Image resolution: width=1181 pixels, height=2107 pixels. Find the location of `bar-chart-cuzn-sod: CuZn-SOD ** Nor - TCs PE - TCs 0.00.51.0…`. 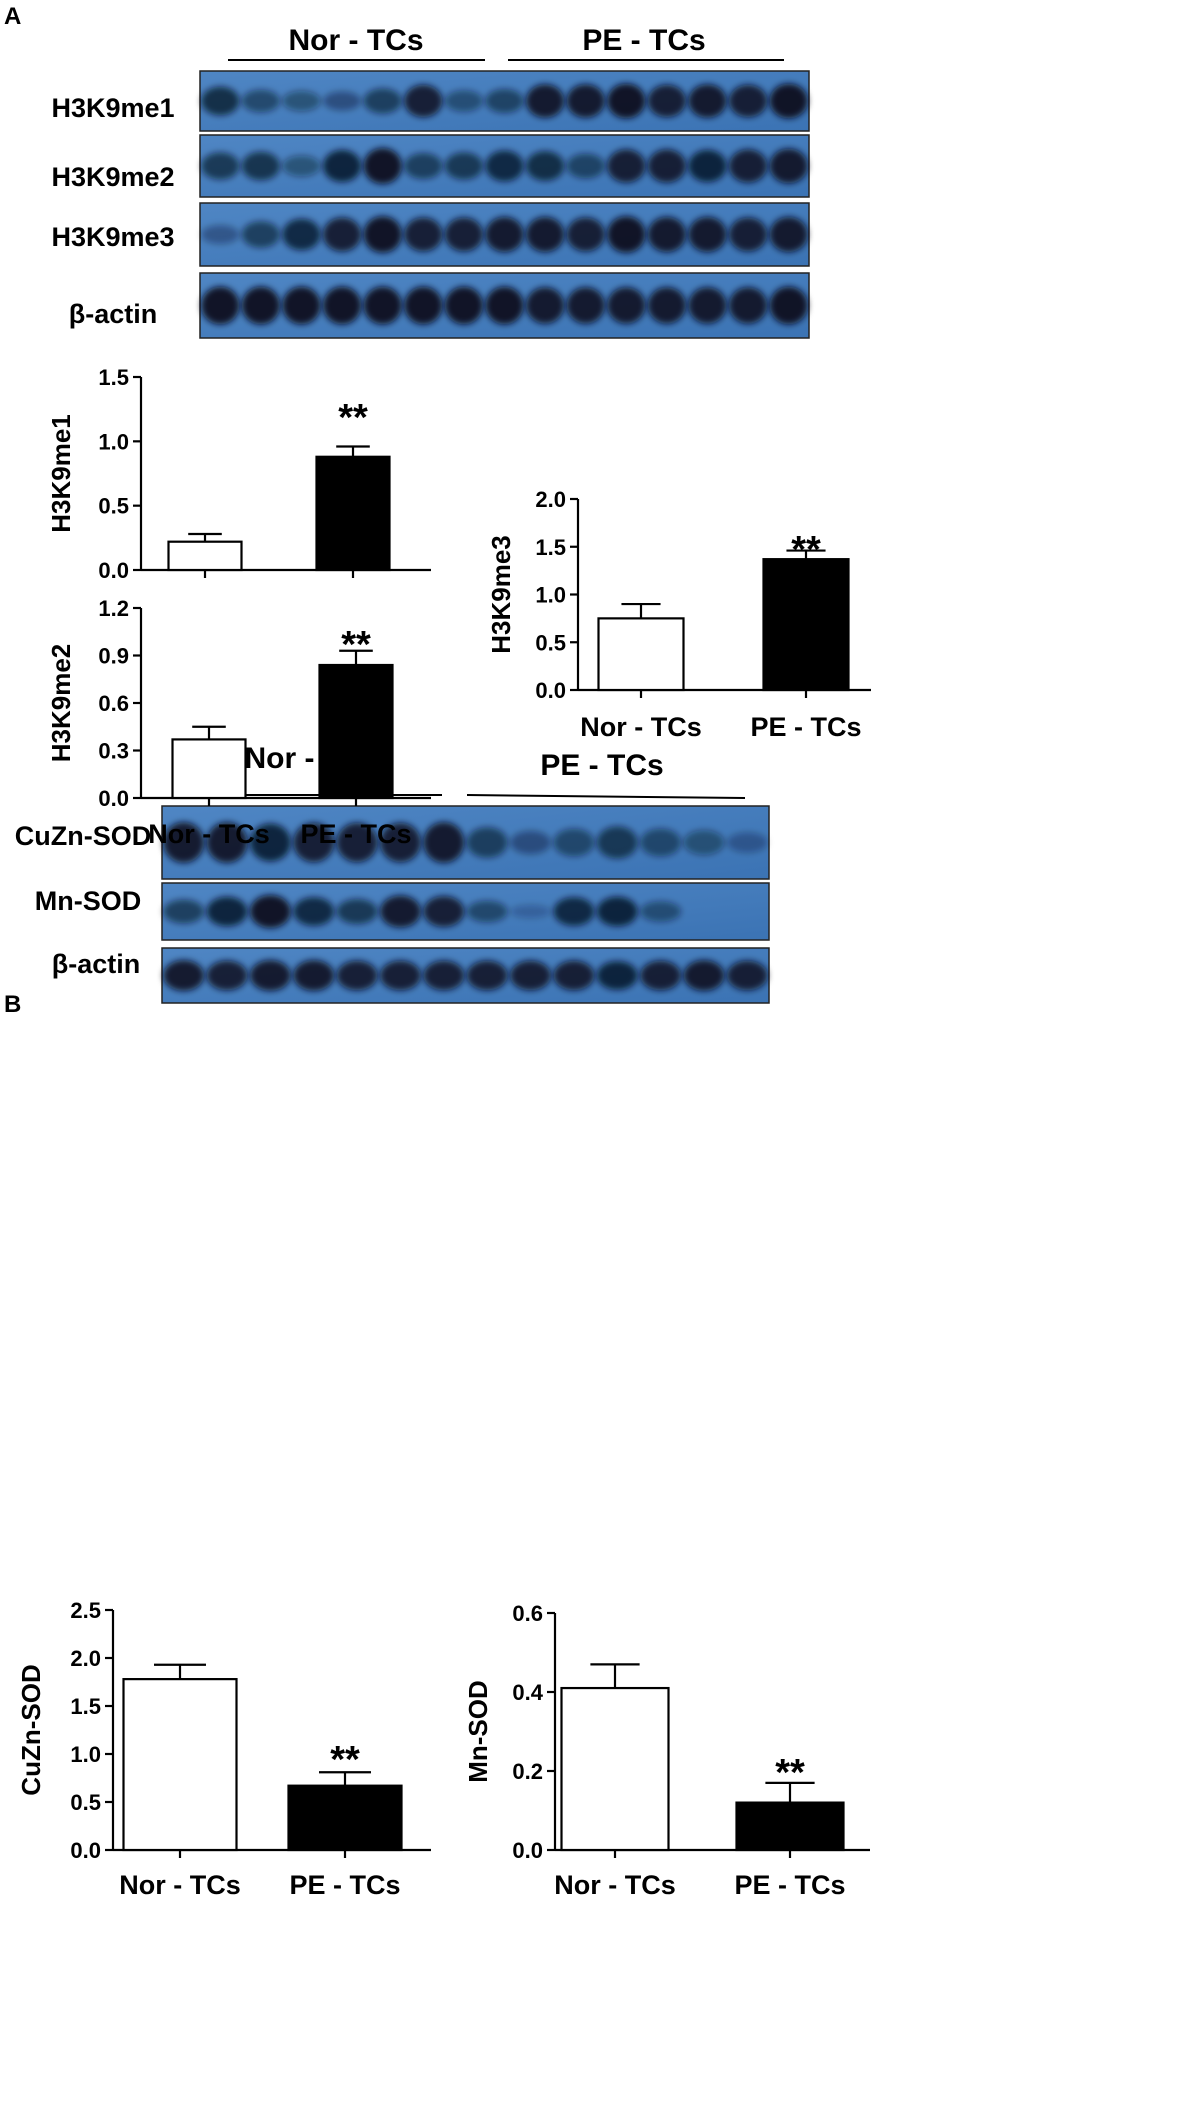

bar-chart-cuzn-sod: CuZn-SOD ** Nor - TCs PE - TCs 0.00.51.0… is located at coordinates (223, 1749).